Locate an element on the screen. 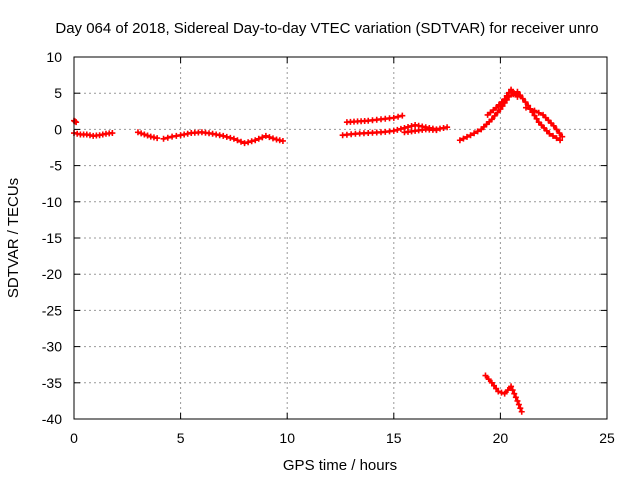  y-tick-label: -40 is located at coordinates (52, 419).